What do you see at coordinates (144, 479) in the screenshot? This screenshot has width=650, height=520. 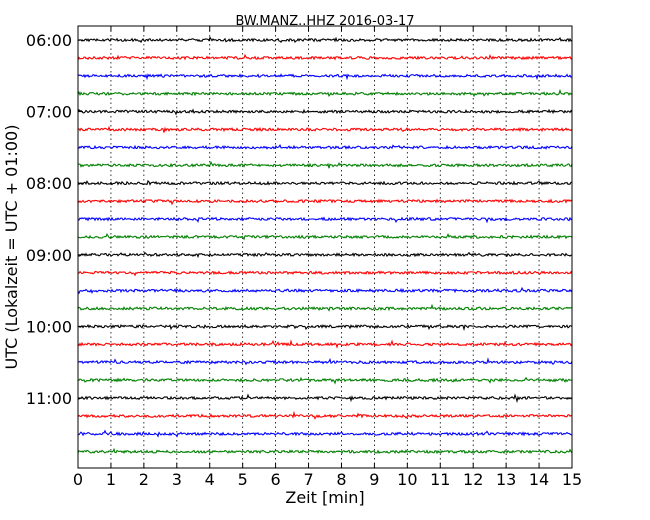 I see `x-tick-label: 2` at bounding box center [144, 479].